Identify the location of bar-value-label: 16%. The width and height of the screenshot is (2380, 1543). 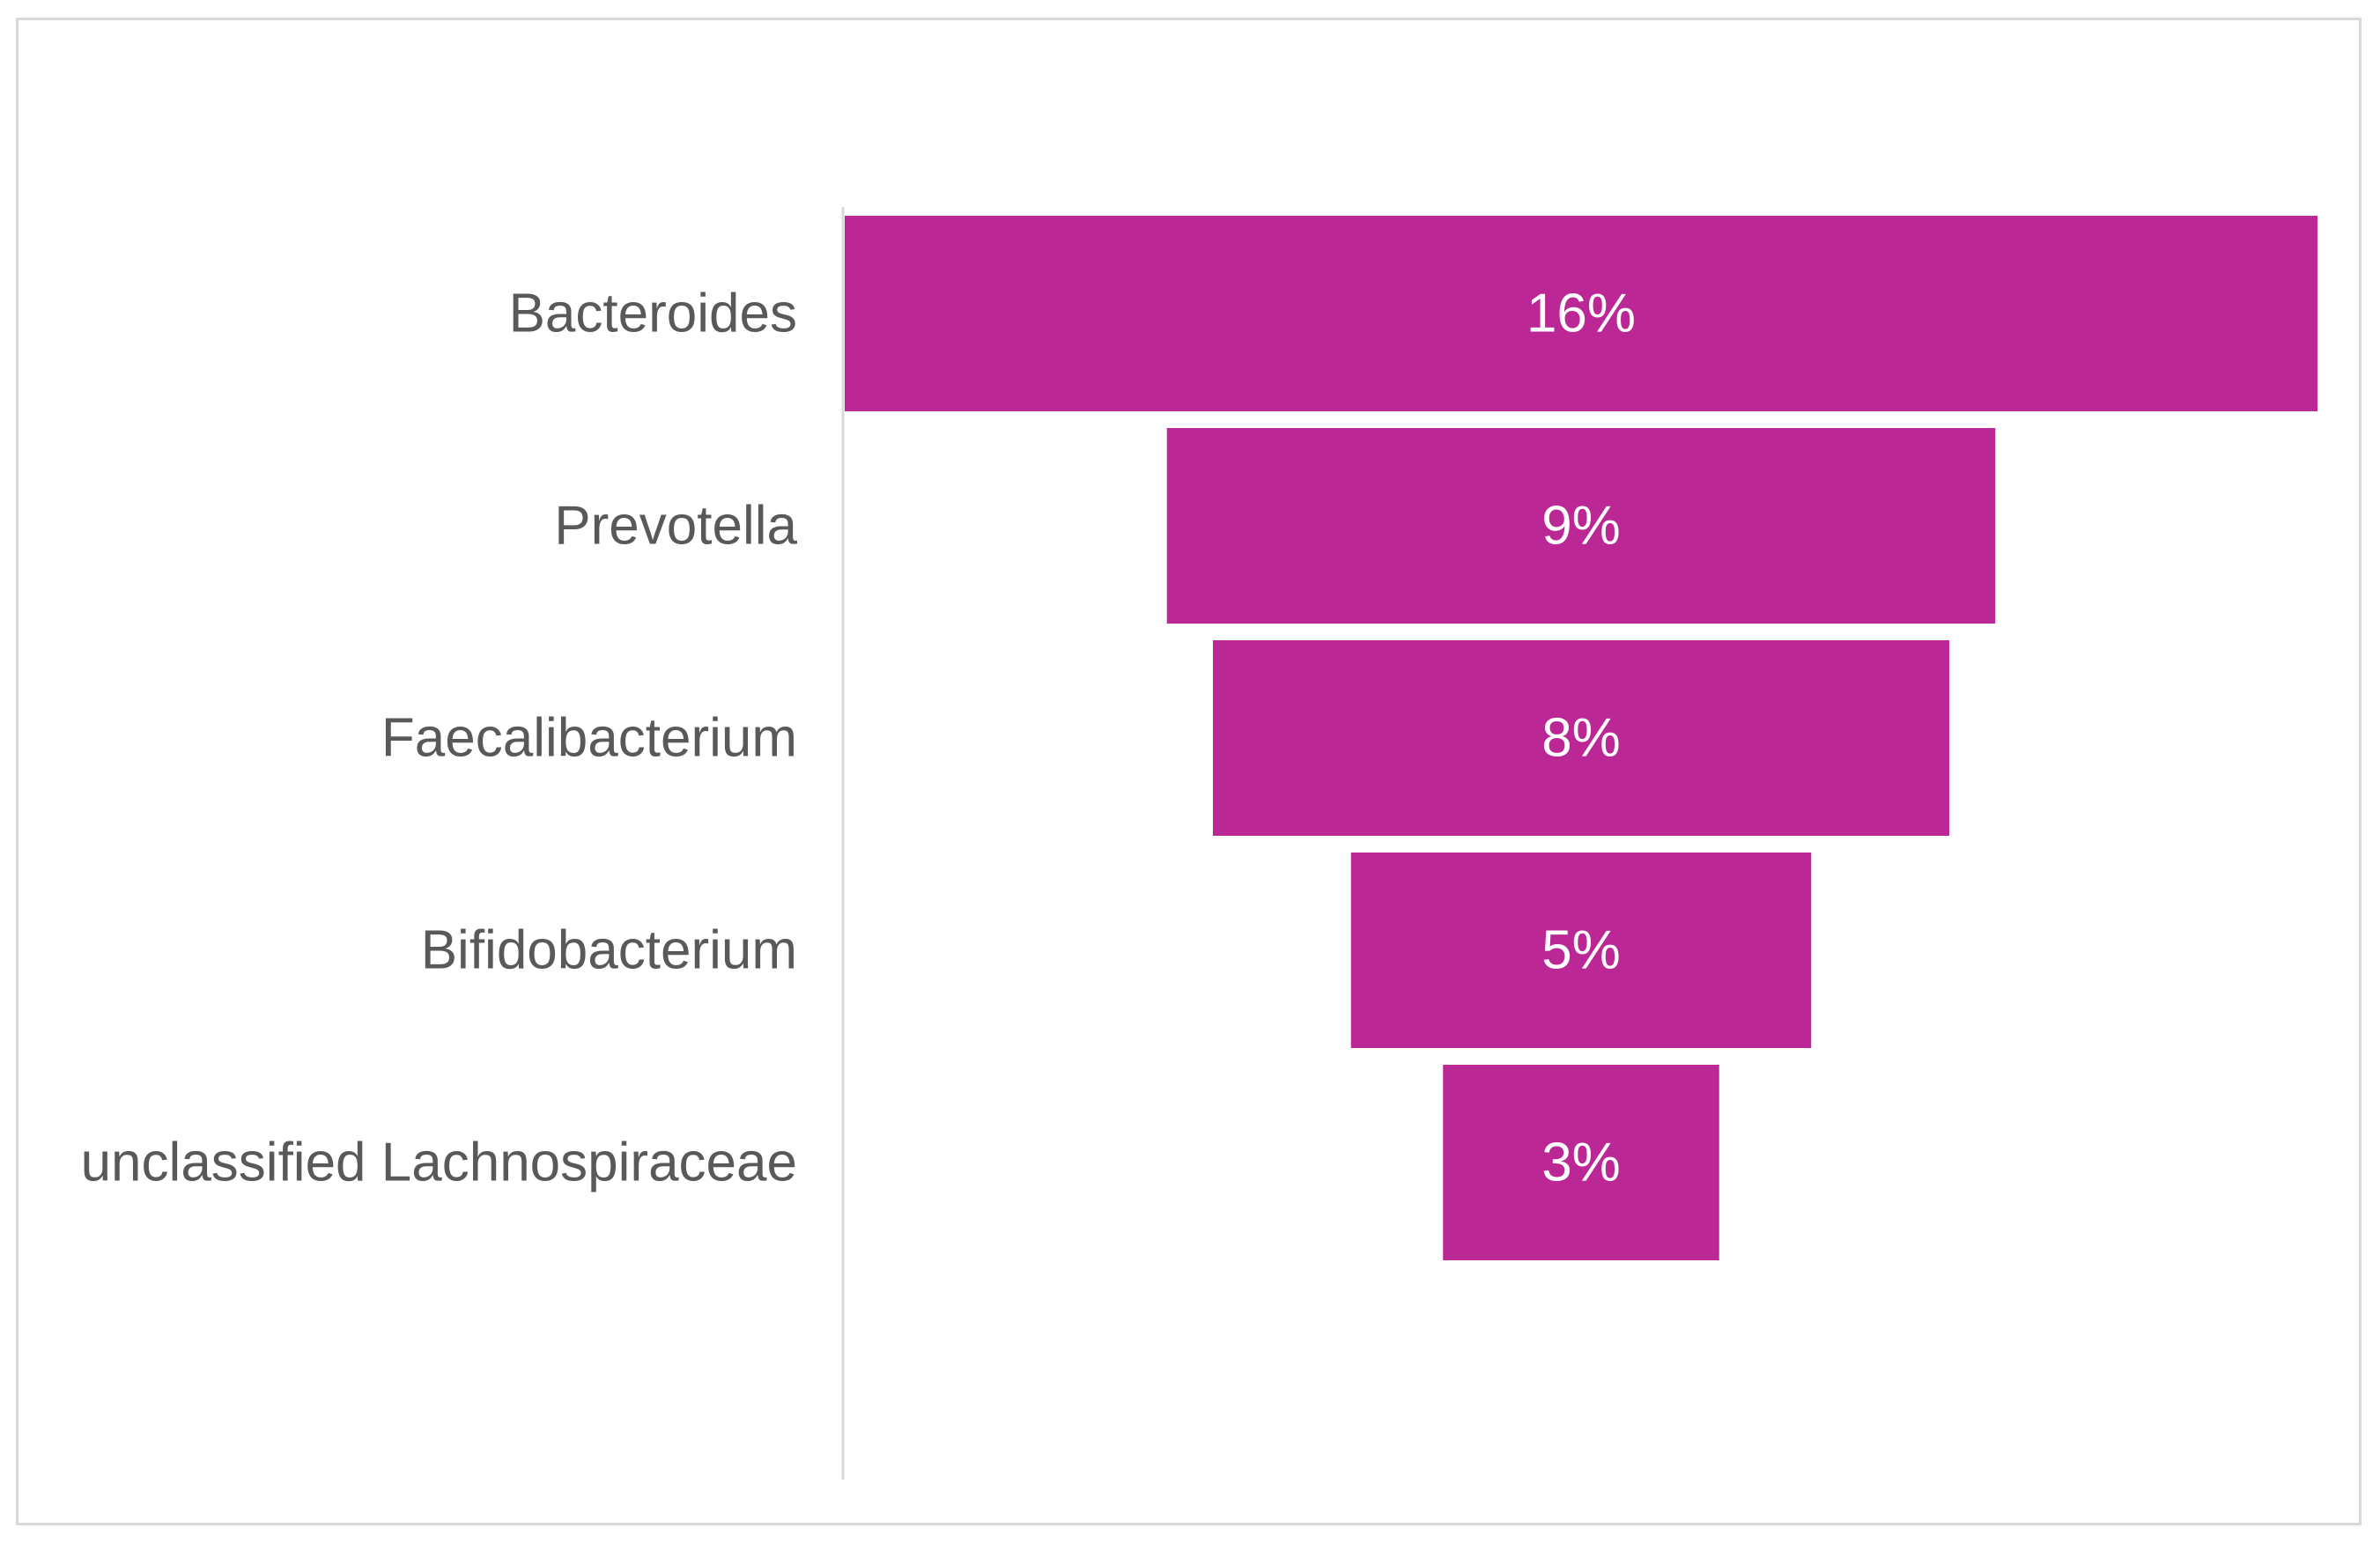
(1581, 314).